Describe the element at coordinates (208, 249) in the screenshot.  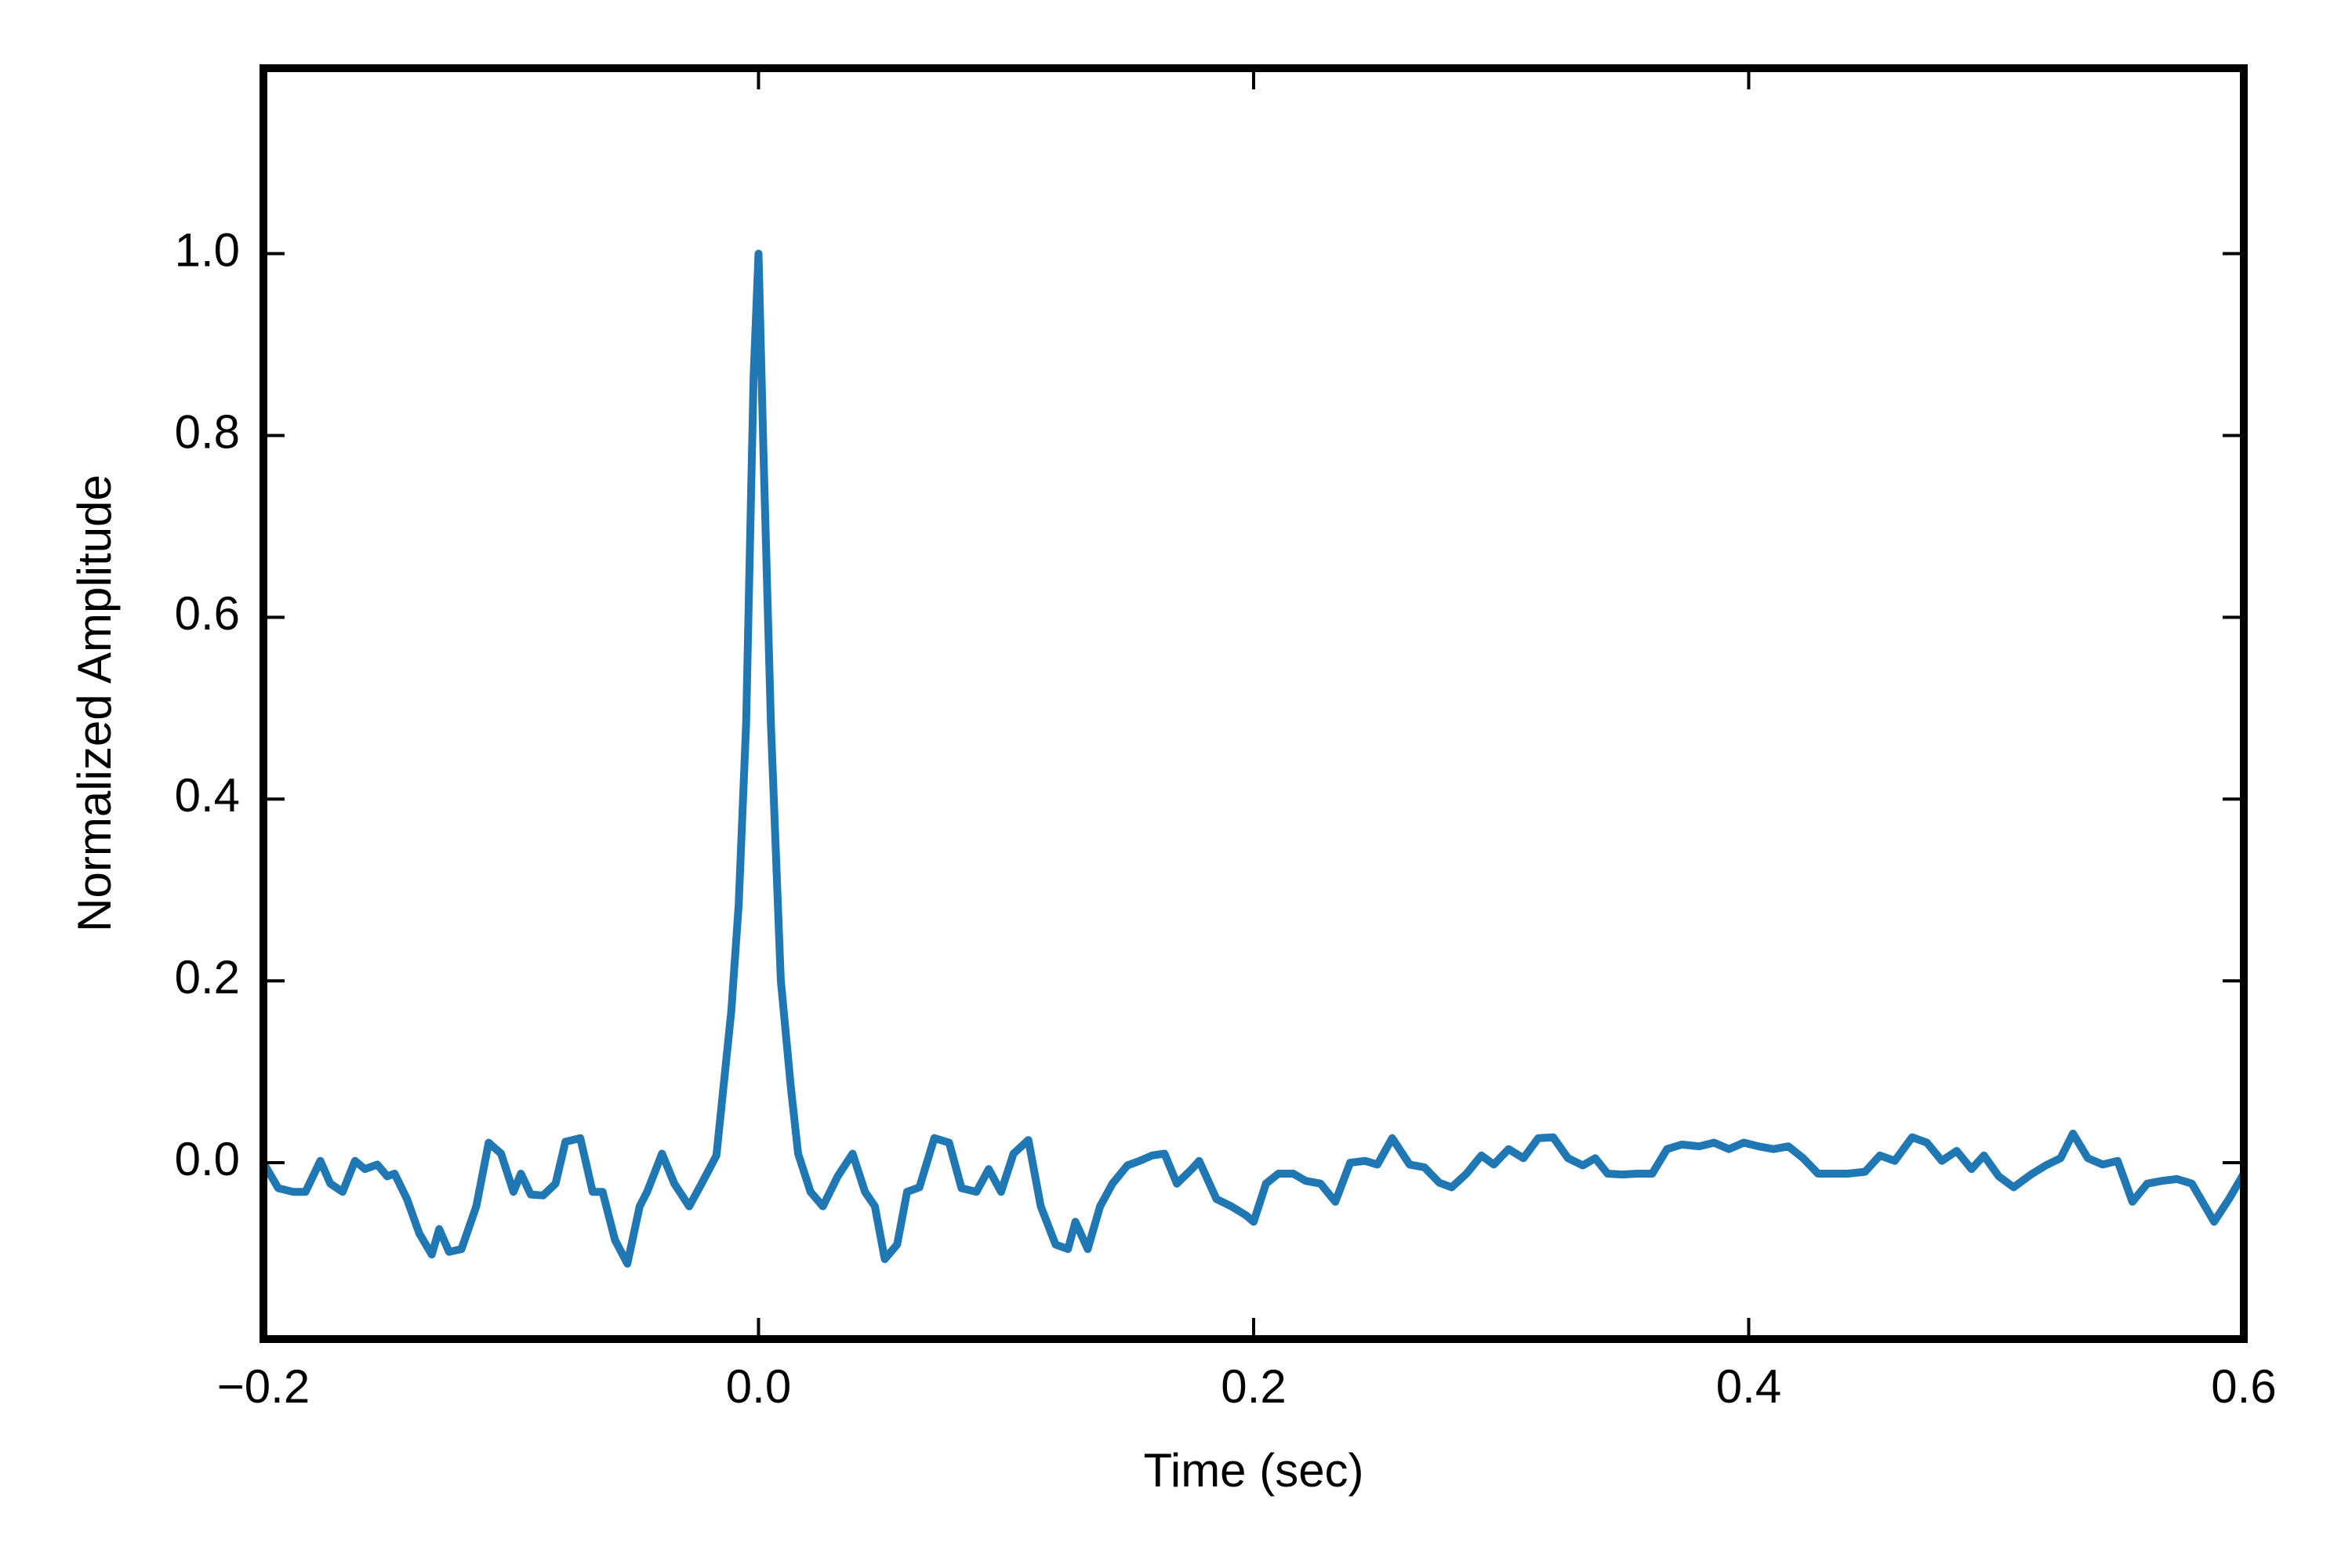
I see `y-tick-label: 1.0` at that location.